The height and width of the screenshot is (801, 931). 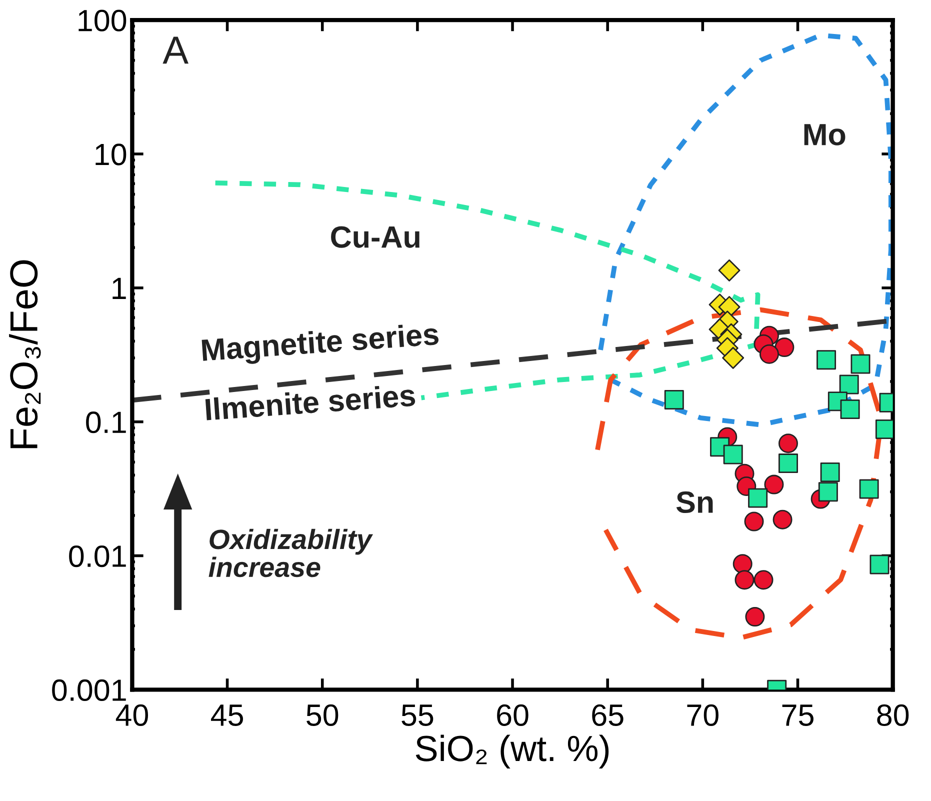 What do you see at coordinates (291, 553) in the screenshot?
I see `annotation: Oxidizability increase` at bounding box center [291, 553].